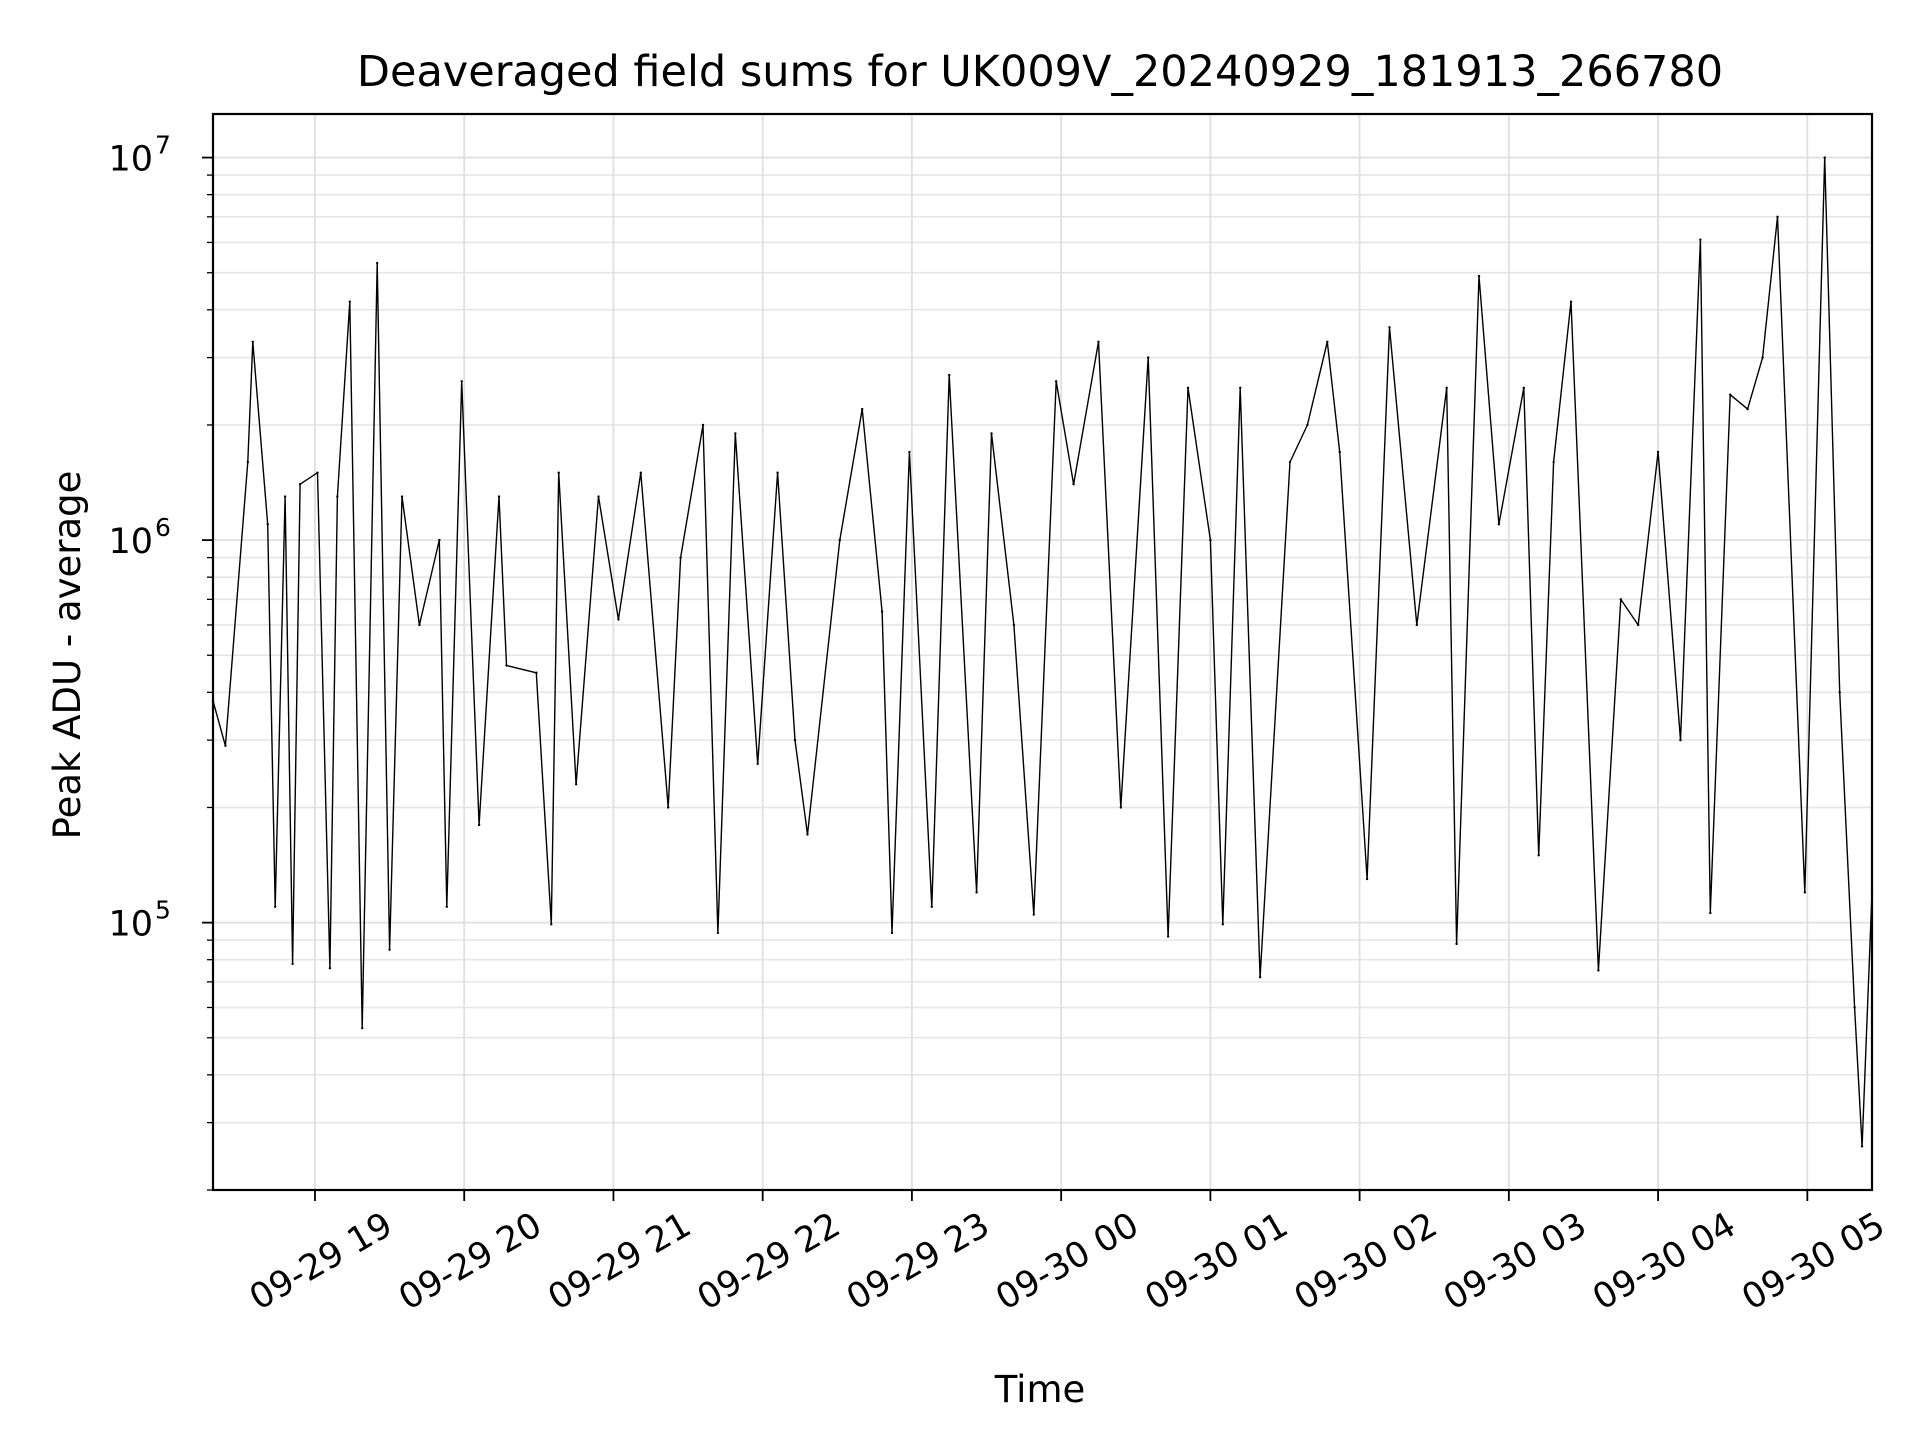 This screenshot has width=1920, height=1440. What do you see at coordinates (1040, 1389) in the screenshot?
I see `x-axis-label: Time` at bounding box center [1040, 1389].